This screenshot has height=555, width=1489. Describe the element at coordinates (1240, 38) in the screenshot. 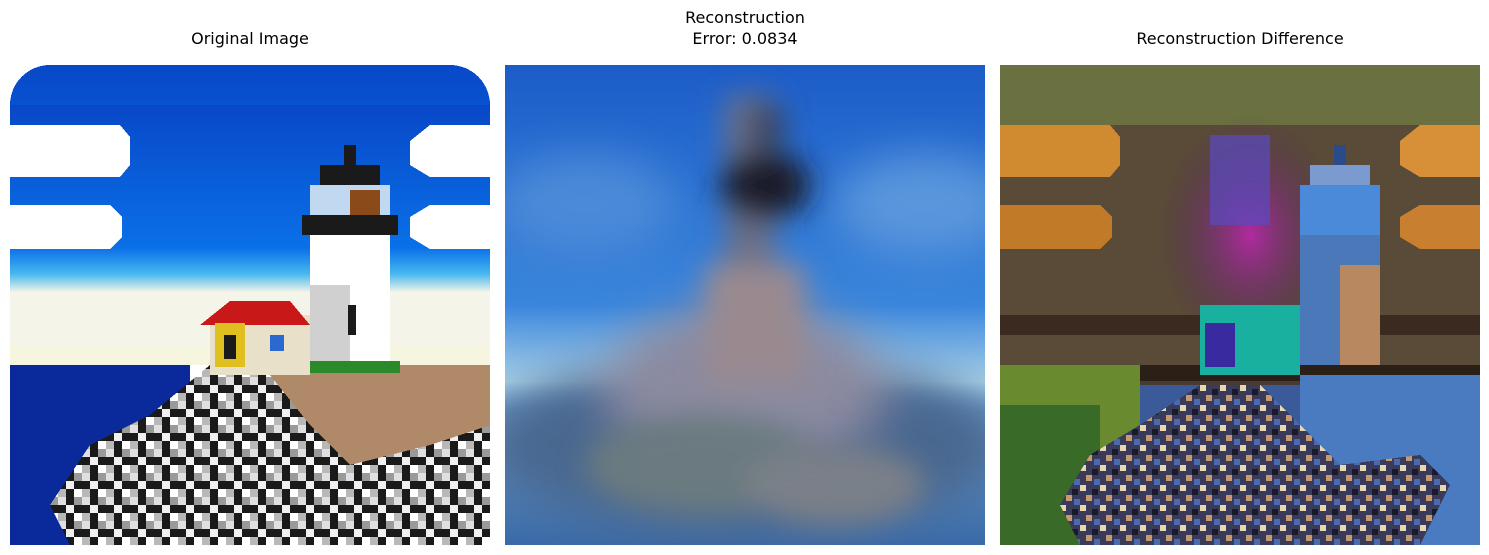

I see `panel-title-difference: Reconstruction Difference` at that location.